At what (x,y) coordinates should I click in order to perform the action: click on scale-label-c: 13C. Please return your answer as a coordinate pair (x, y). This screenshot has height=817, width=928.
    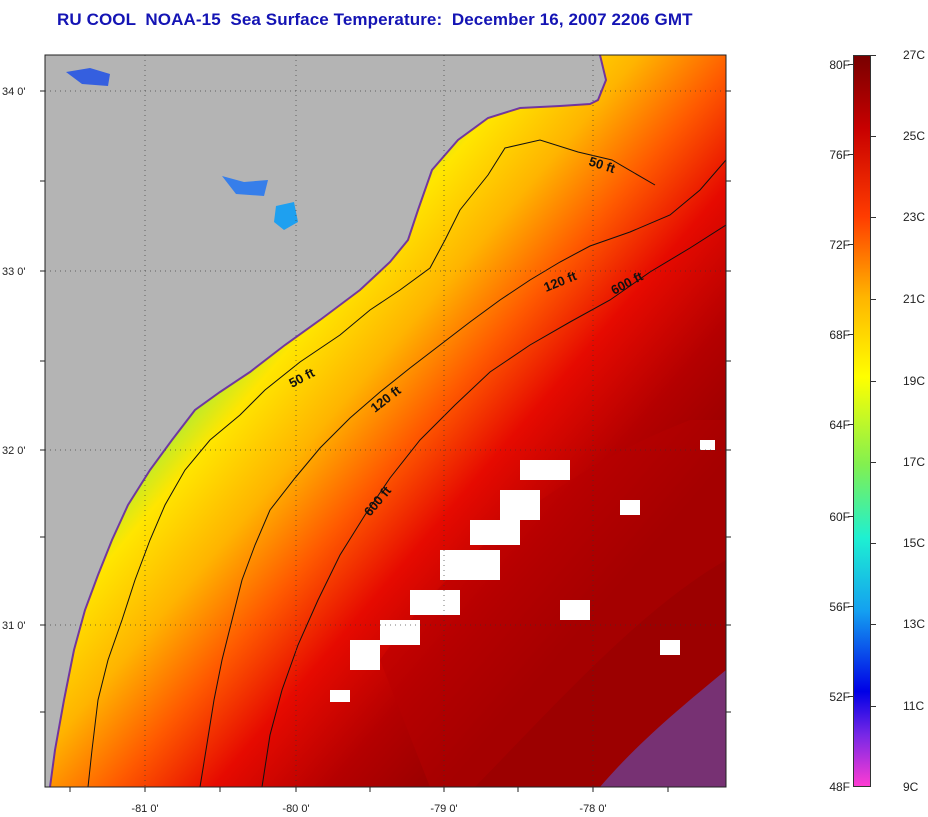
    Looking at the image, I should click on (914, 624).